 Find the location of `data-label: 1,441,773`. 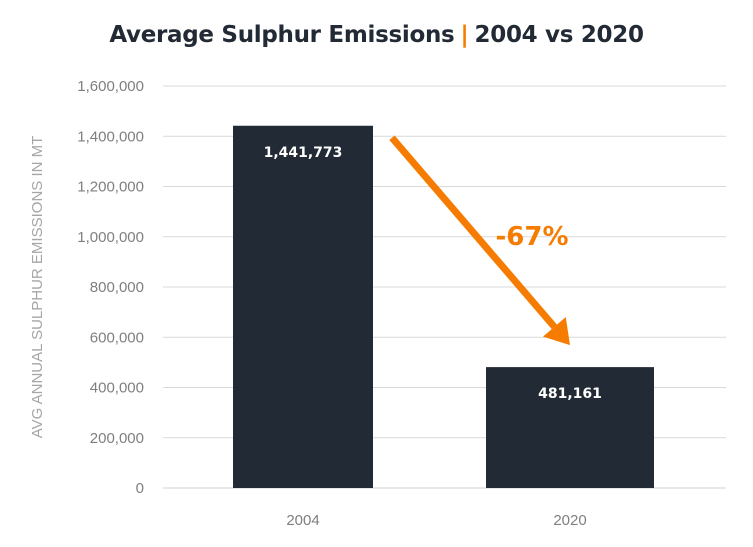

data-label: 1,441,773 is located at coordinates (303, 153).